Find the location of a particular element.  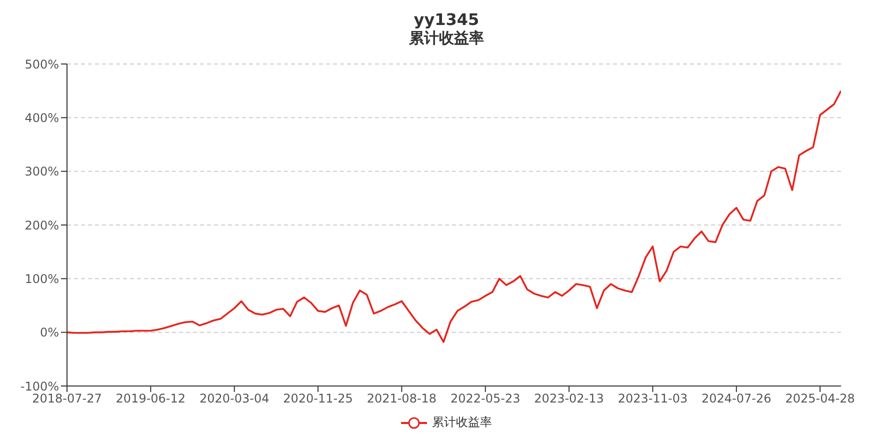

chart-subtitle: 累计收益率 is located at coordinates (446, 38).